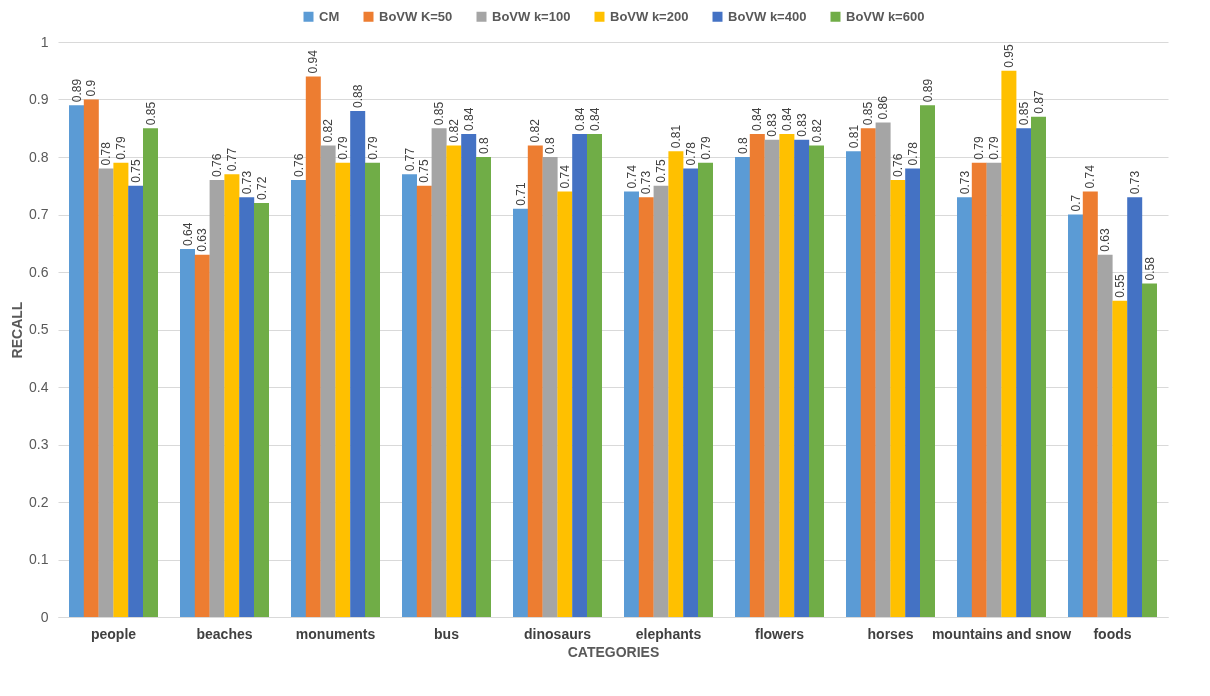 The image size is (1210, 696). What do you see at coordinates (558, 633) in the screenshot?
I see `x-tick-label: dinosaurs` at bounding box center [558, 633].